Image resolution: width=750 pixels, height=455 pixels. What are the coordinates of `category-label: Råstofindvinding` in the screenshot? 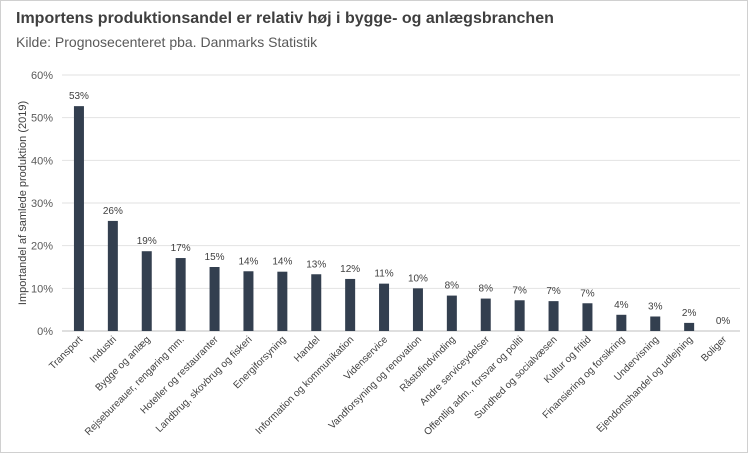 It's located at (427, 364).